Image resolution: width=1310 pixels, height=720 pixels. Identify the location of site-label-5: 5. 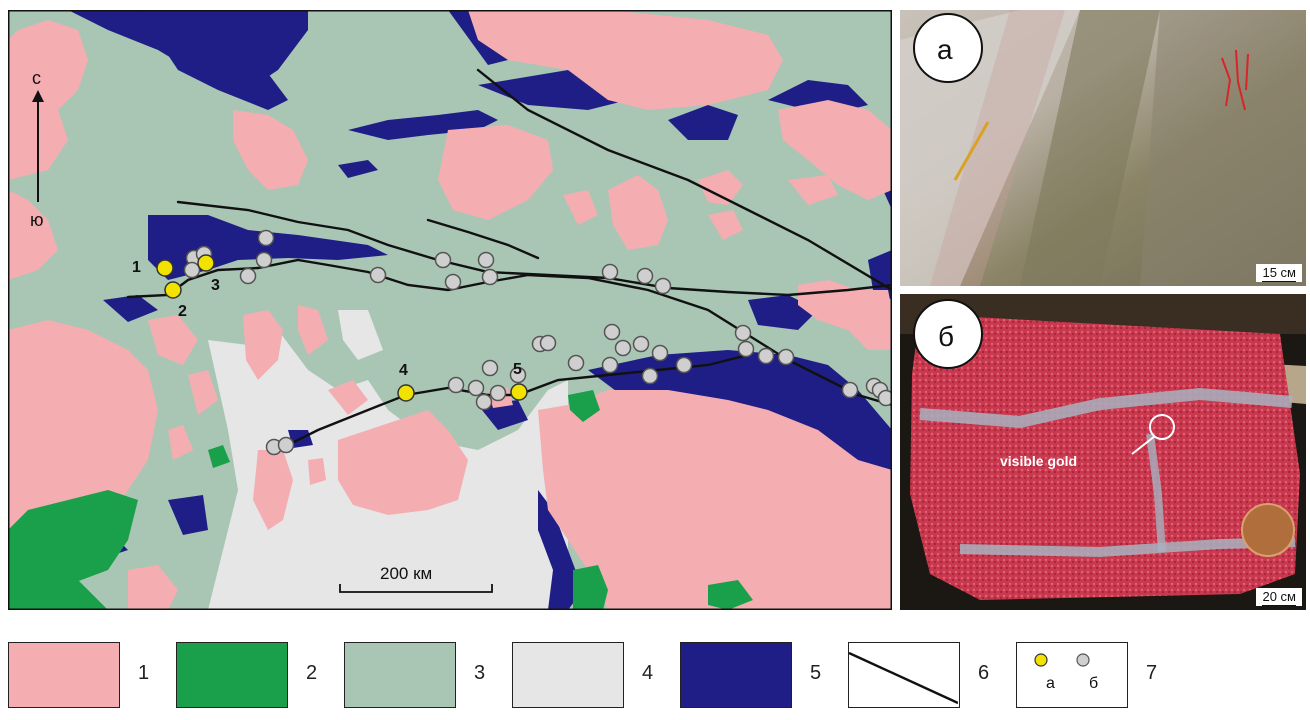
(517, 369).